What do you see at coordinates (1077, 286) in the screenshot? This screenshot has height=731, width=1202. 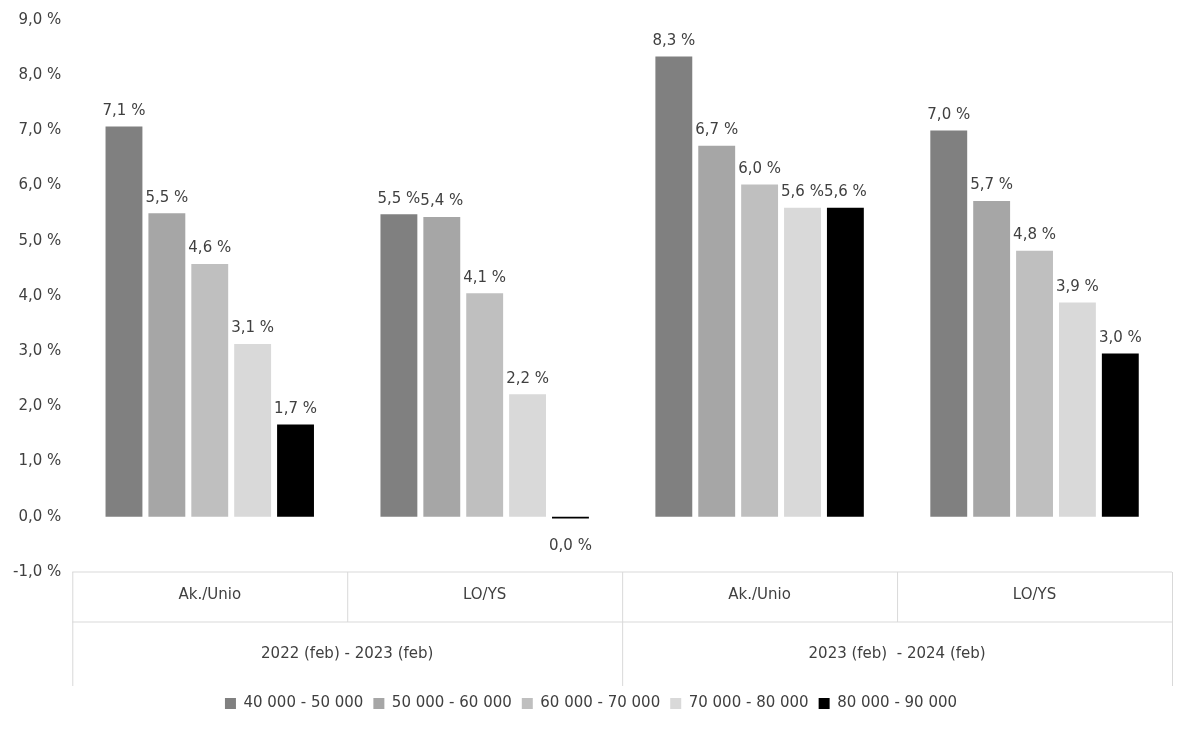 I see `data-label: 3,9 %` at bounding box center [1077, 286].